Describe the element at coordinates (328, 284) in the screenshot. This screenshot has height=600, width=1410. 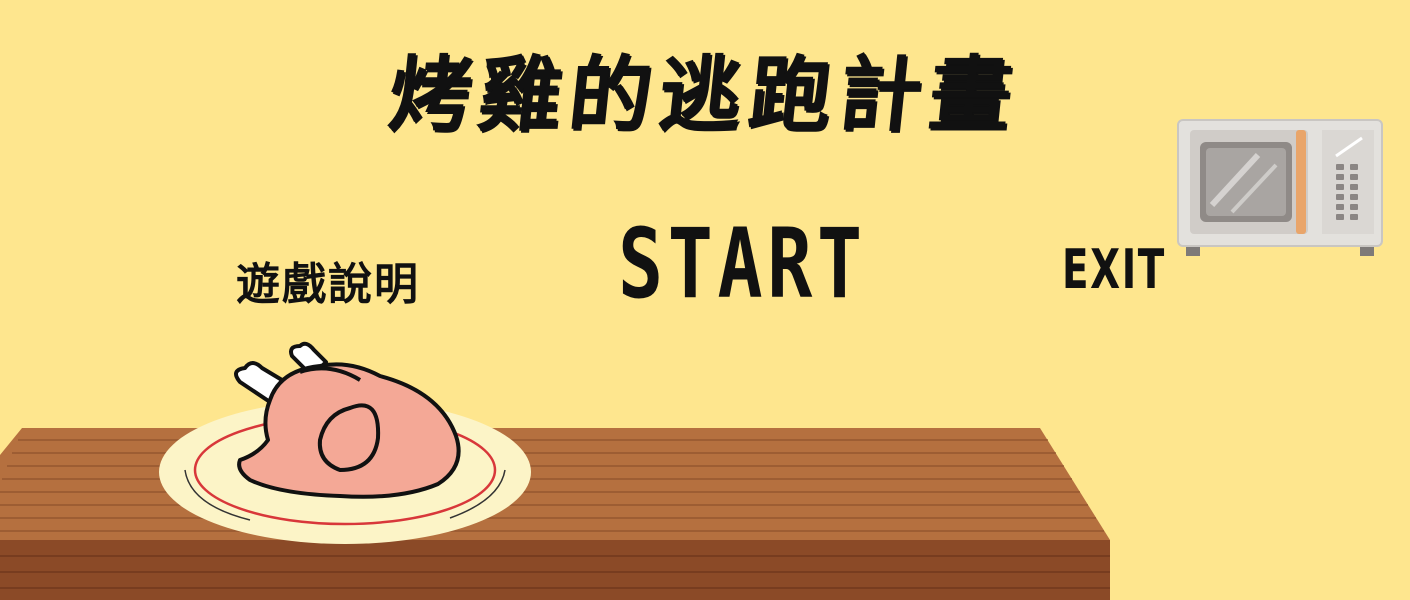
I see `how-to-play-button: 遊戲說明` at that location.